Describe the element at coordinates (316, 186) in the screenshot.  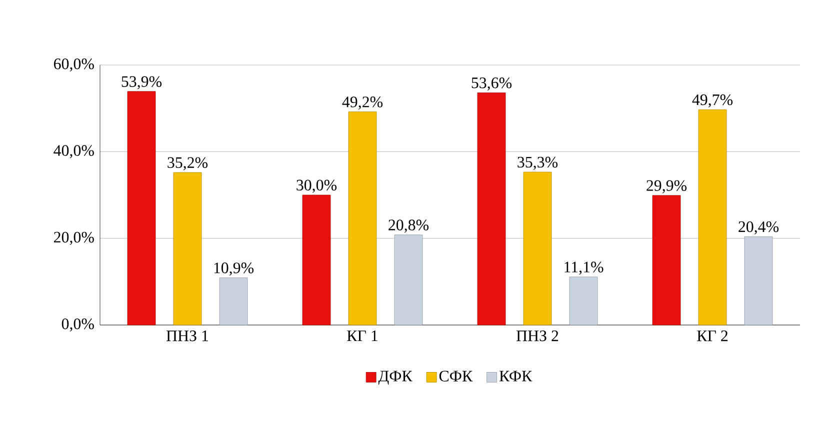
I see `data-label: 30,0%` at that location.